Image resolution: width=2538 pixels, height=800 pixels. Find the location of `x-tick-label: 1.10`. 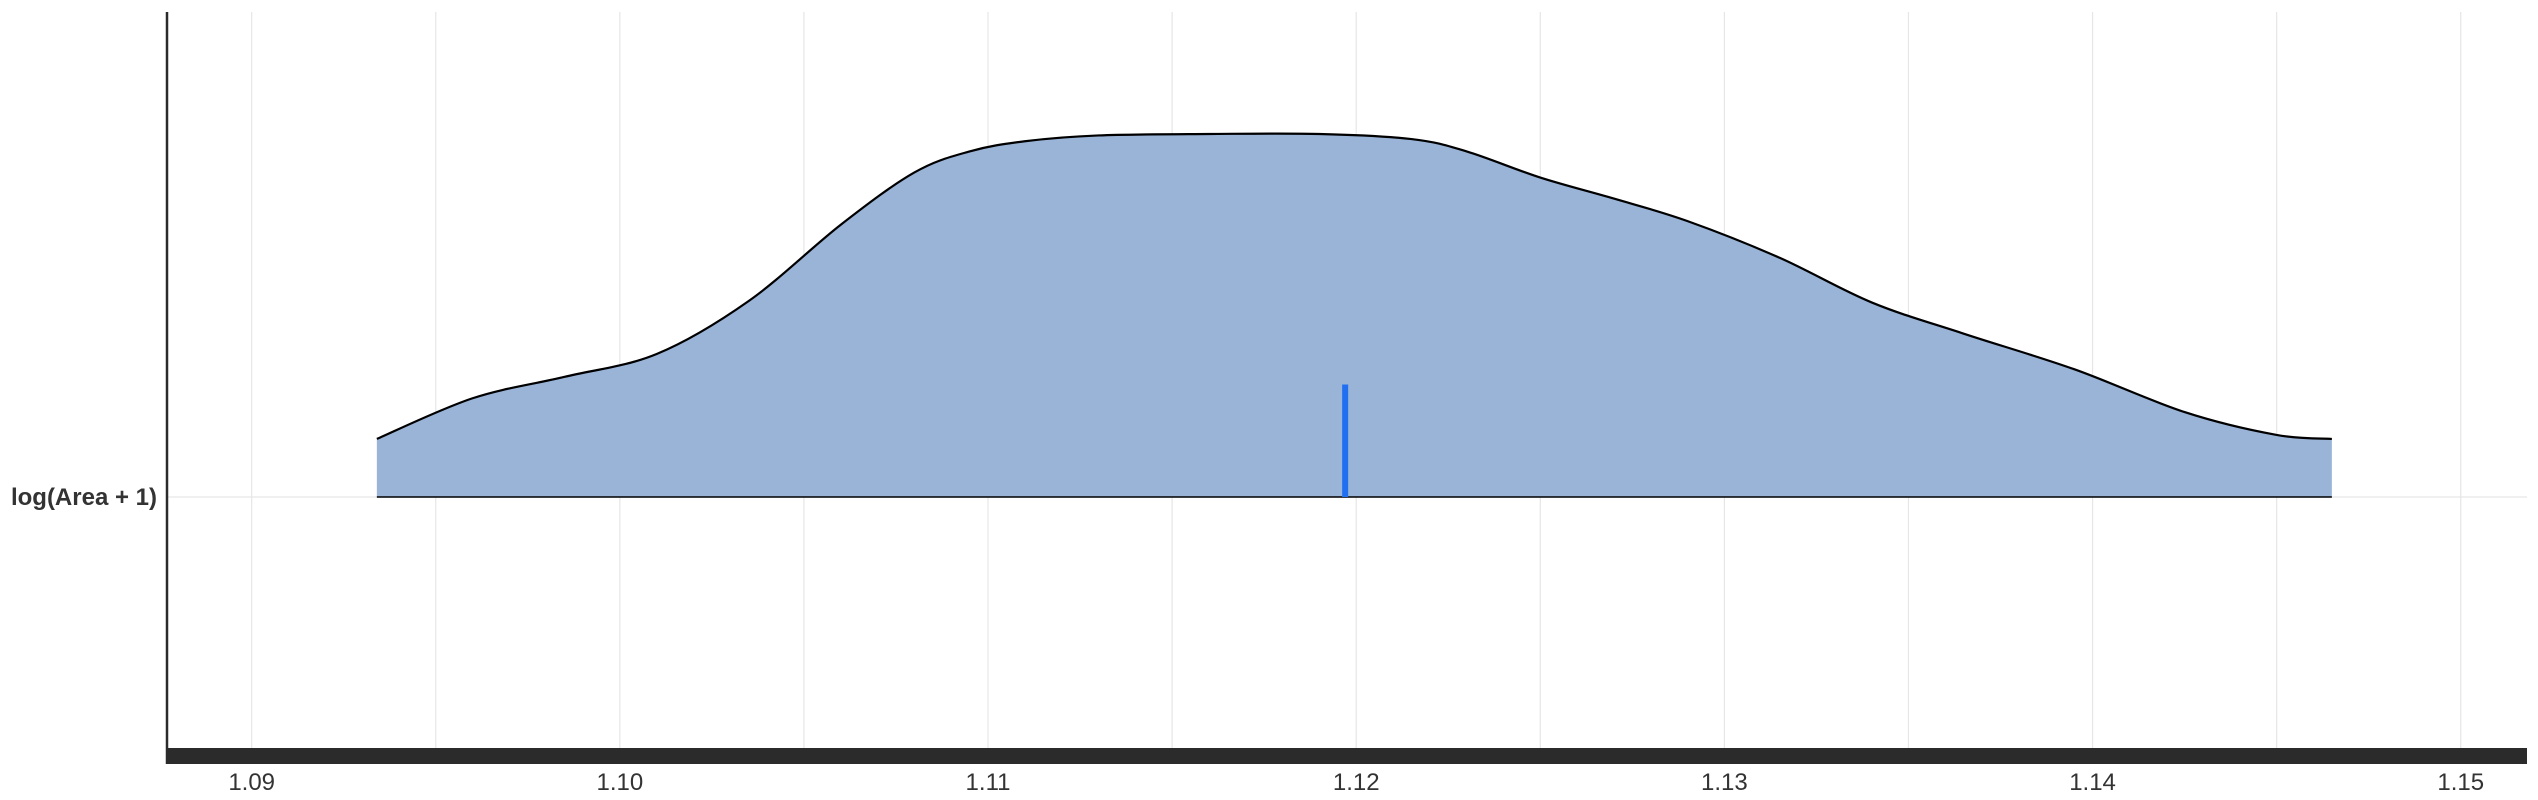

x-tick-label: 1.10 is located at coordinates (619, 782).